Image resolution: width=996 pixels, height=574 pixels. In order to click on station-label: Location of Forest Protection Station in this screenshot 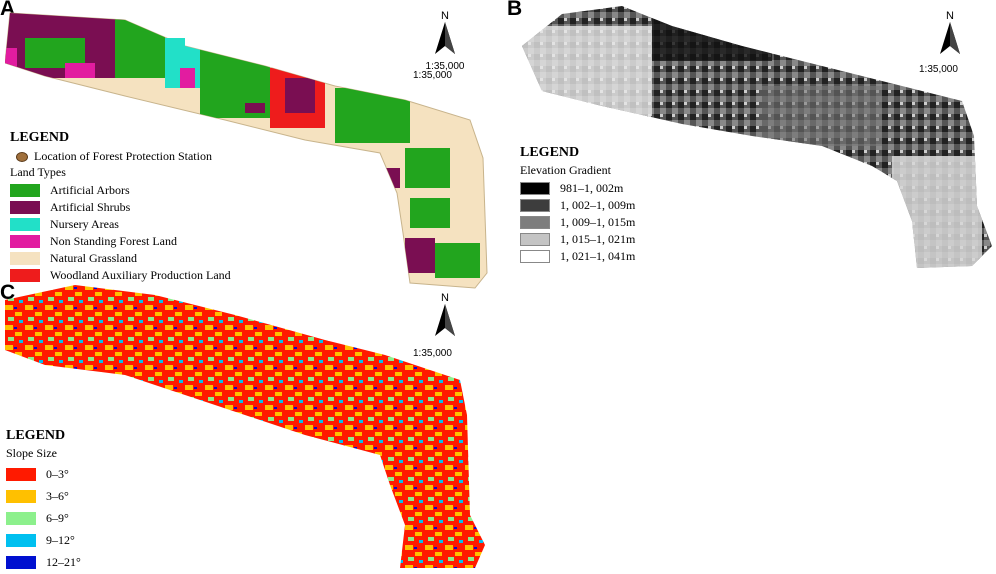, I will do `click(123, 156)`.